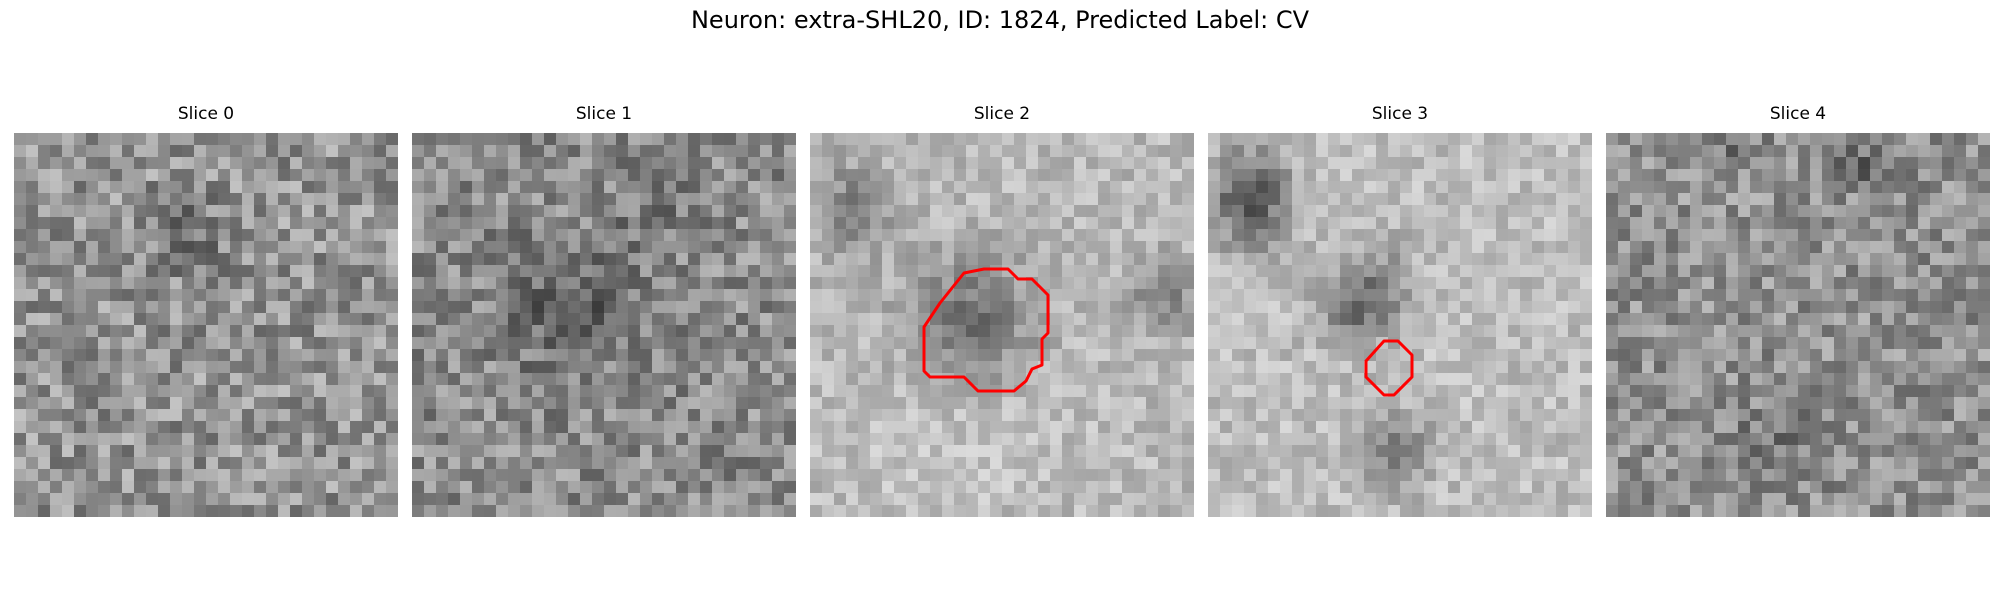 This screenshot has height=600, width=2000. What do you see at coordinates (604, 114) in the screenshot?
I see `slice-title: Slice 1` at bounding box center [604, 114].